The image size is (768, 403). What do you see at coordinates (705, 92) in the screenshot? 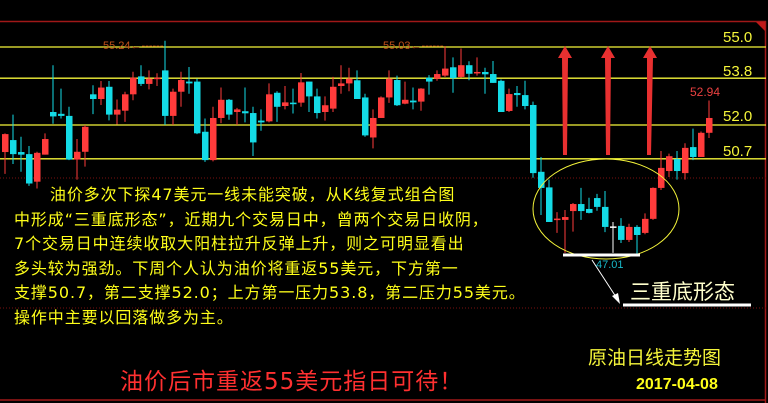
I see `last-high-annotation: 52.94` at bounding box center [705, 92].